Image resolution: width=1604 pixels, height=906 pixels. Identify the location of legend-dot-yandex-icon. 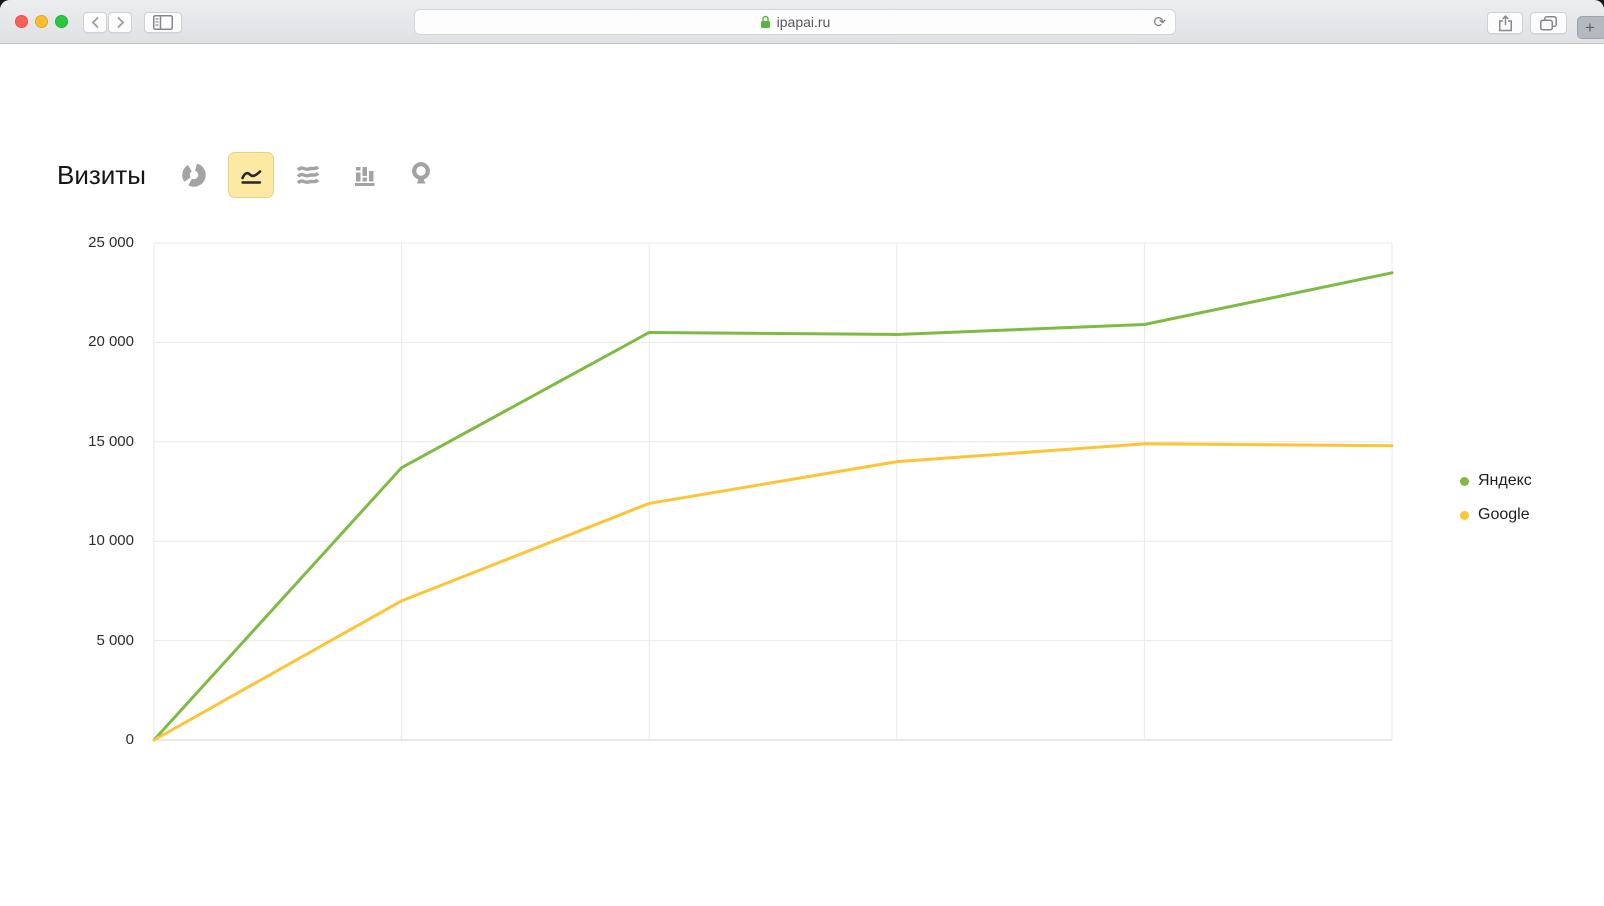
(1464, 481).